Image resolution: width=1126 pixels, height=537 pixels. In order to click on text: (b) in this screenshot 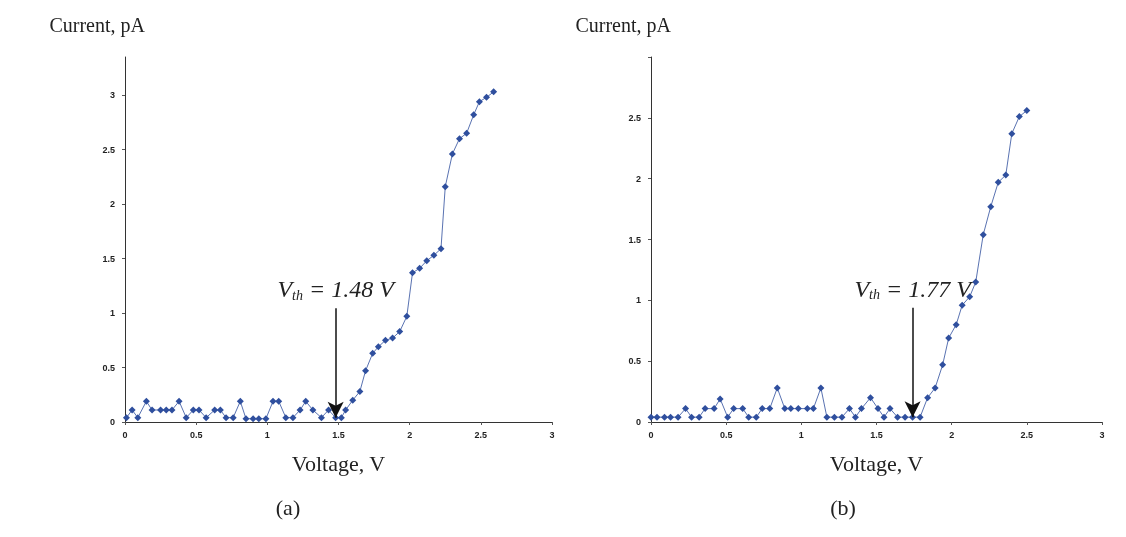, I will do `click(843, 507)`.